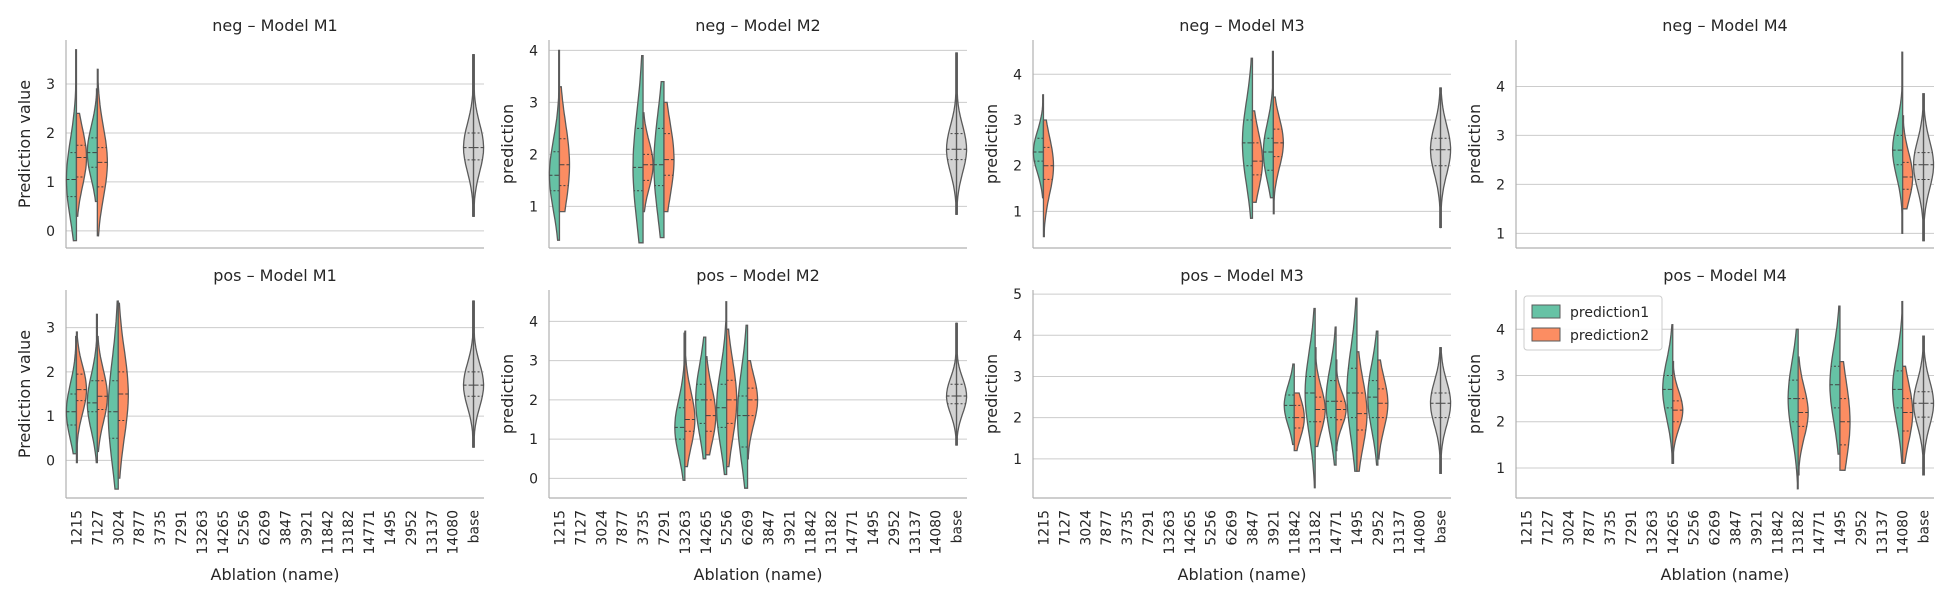 The image size is (1941, 600). Describe the element at coordinates (1017, 295) in the screenshot. I see `y-tick-label: 5` at that location.